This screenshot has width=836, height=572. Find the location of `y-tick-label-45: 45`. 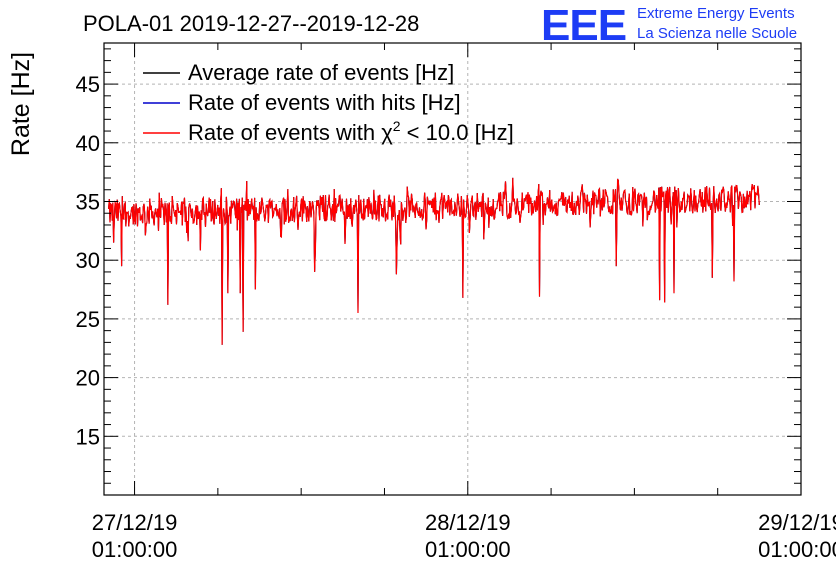

y-tick-label-45: 45 is located at coordinates (88, 84).